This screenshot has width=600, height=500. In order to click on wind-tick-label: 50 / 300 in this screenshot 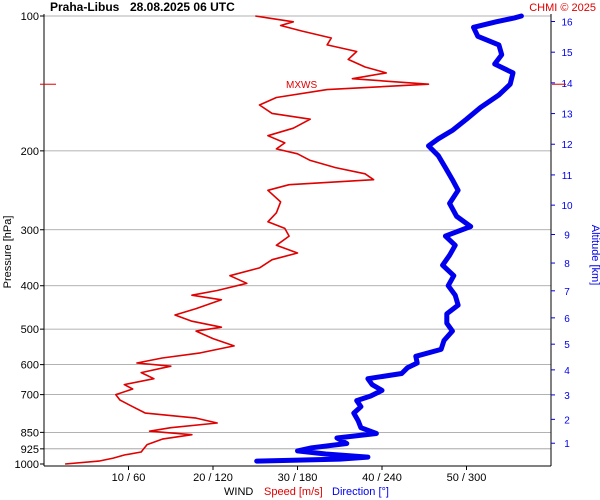, I will do `click(467, 478)`.